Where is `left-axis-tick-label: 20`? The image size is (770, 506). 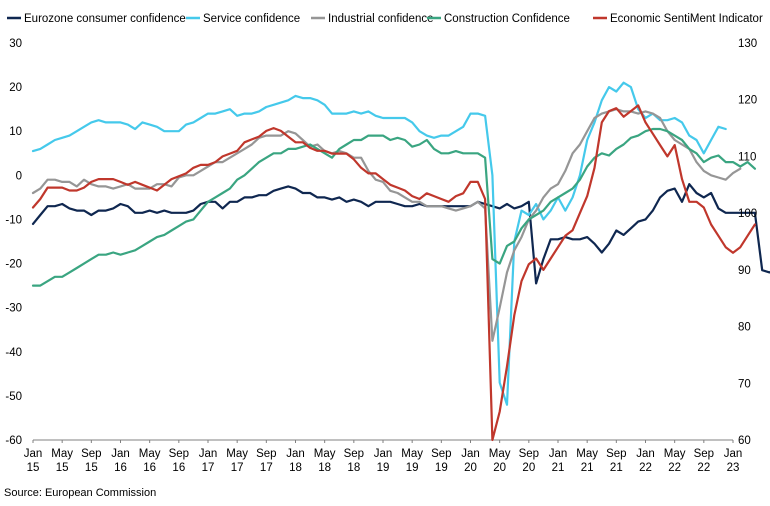
left-axis-tick-label: 20 is located at coordinates (15, 88).